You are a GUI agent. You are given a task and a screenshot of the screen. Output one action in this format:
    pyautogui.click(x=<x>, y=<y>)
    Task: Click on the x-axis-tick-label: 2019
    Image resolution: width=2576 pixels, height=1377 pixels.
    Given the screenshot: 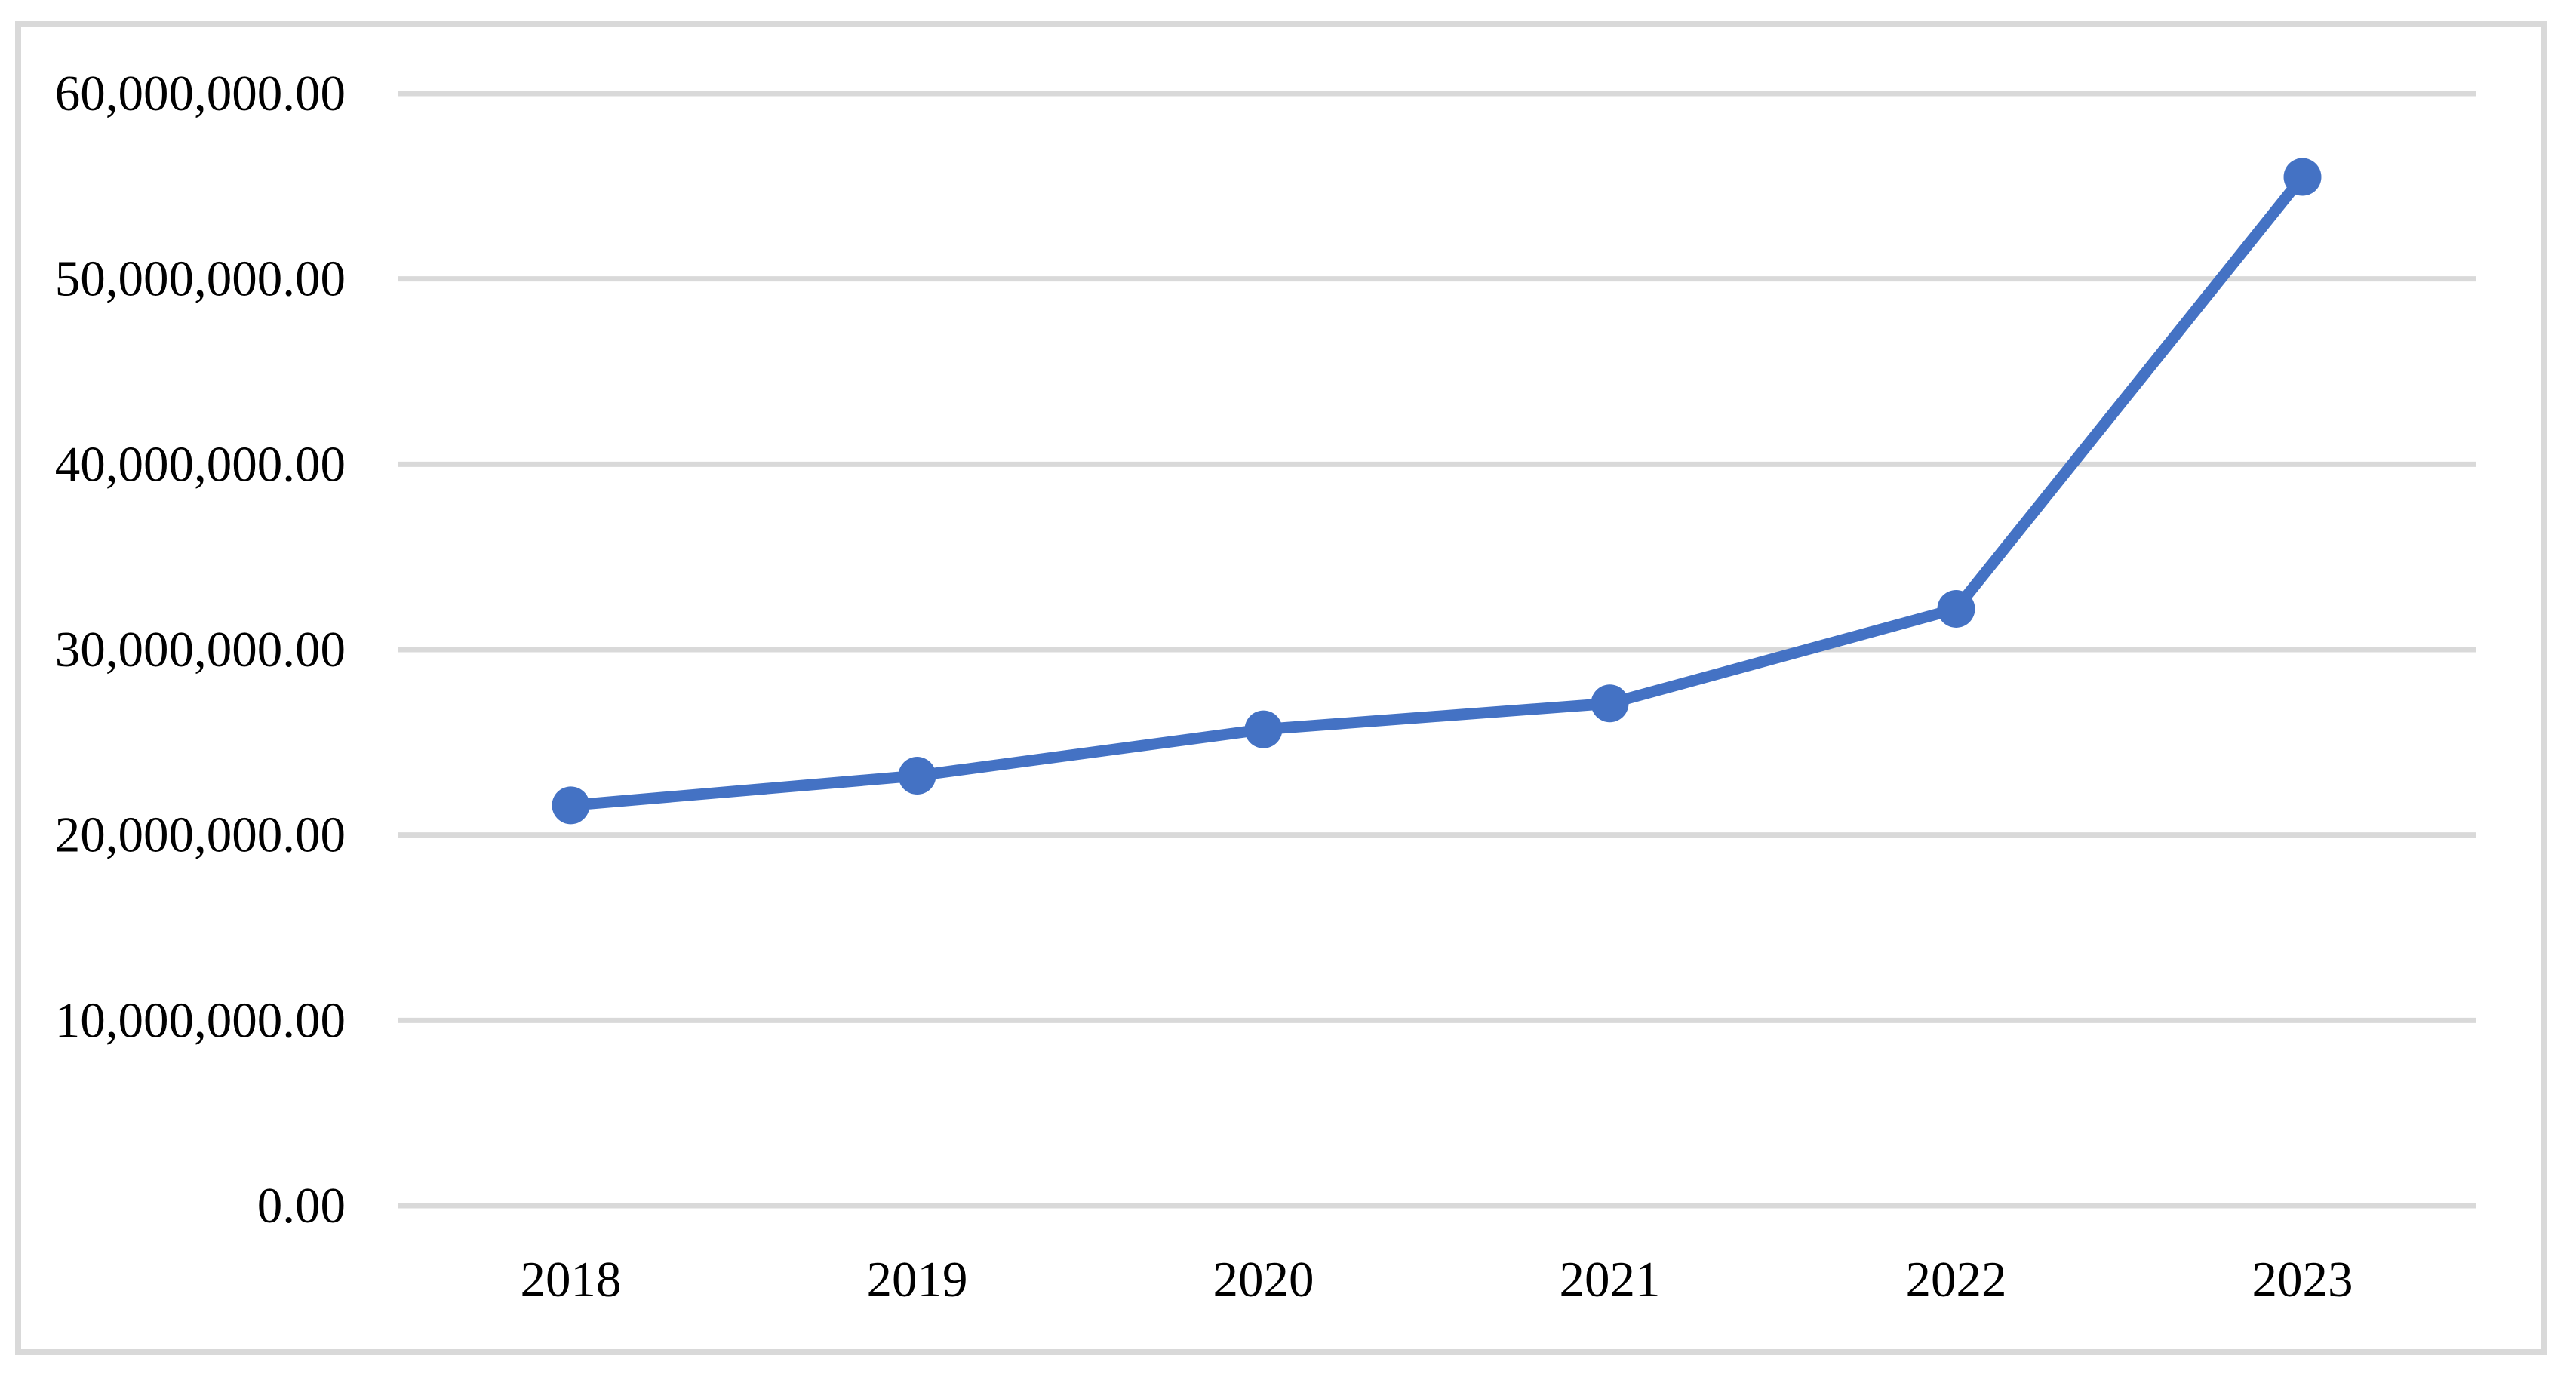 What is the action you would take?
    pyautogui.click(x=917, y=1280)
    